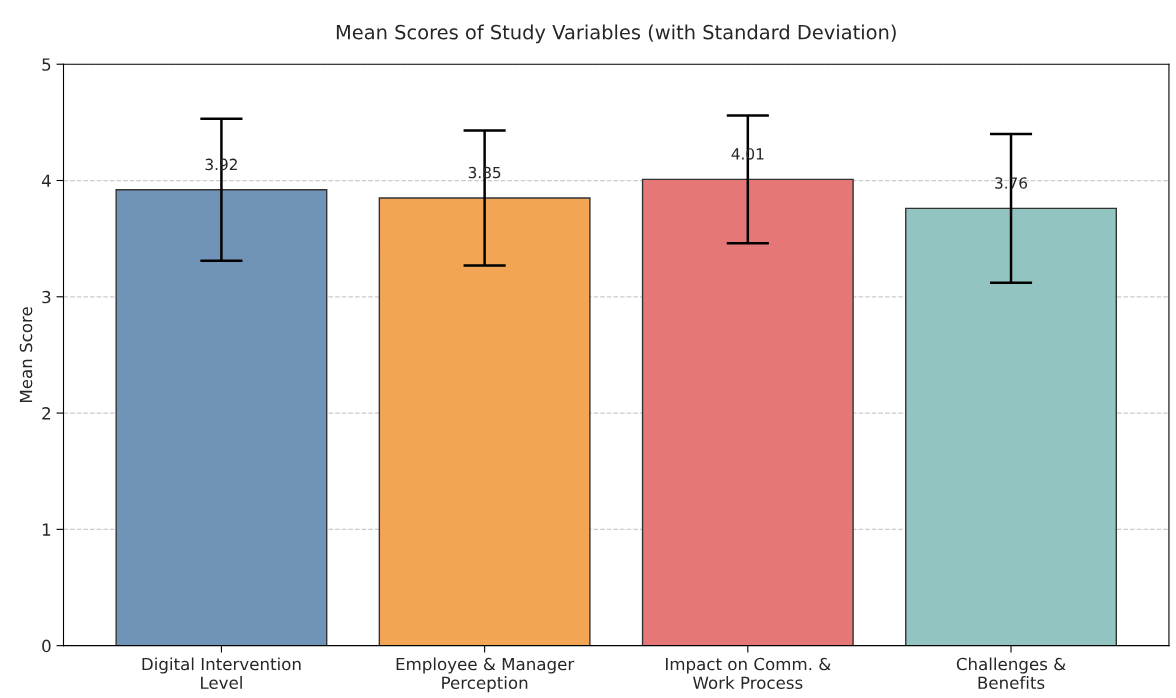  Describe the element at coordinates (1011, 673) in the screenshot. I see `x-tick-label: Challenges & Benefits` at that location.